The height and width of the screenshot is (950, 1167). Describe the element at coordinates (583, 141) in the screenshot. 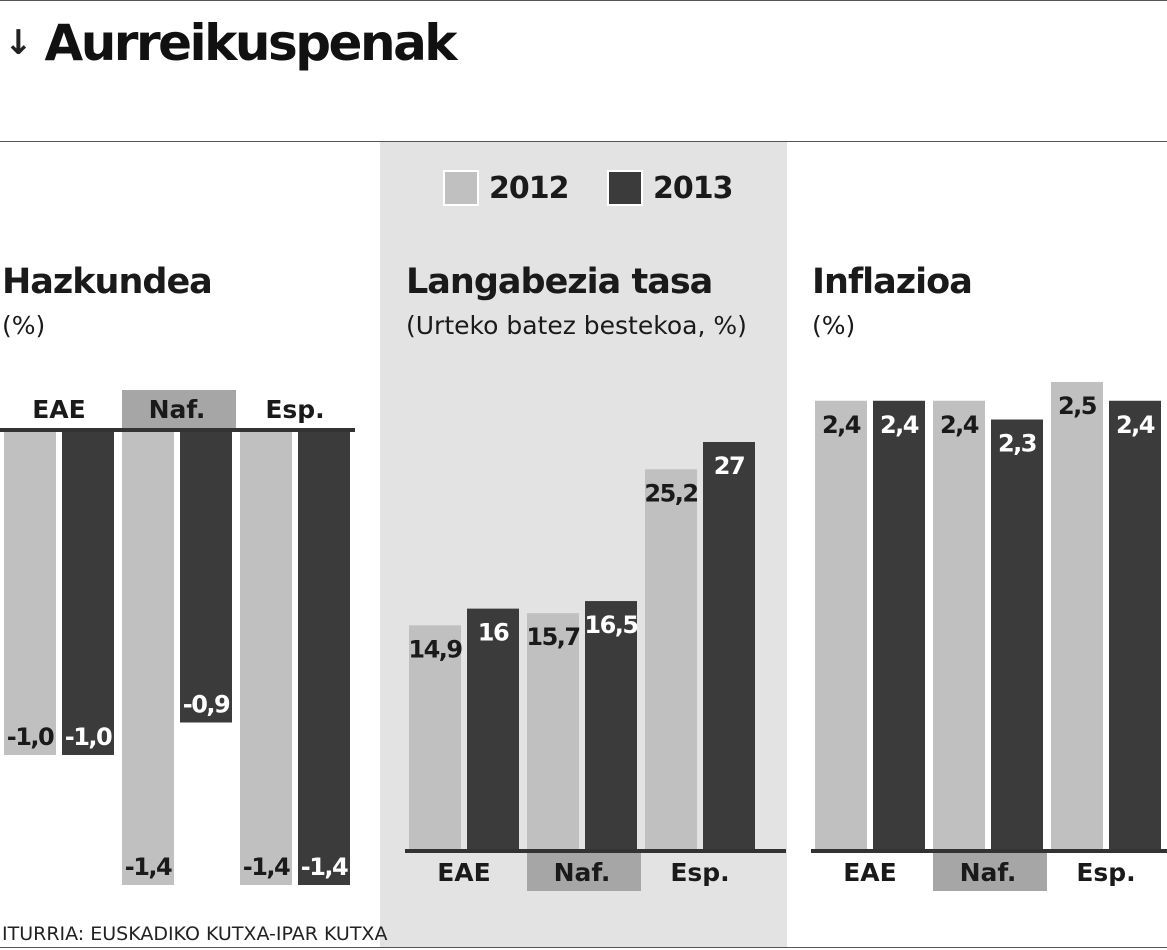

I see `header-divider` at that location.